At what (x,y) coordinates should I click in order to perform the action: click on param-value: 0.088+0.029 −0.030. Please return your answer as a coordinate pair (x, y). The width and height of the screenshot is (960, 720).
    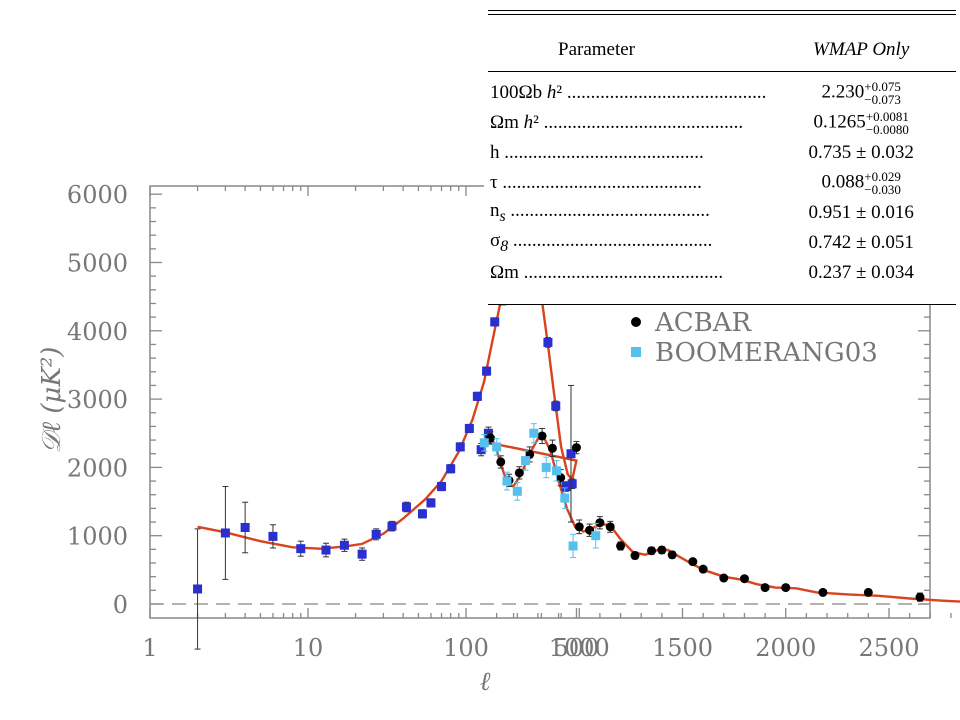
    Looking at the image, I should click on (861, 183).